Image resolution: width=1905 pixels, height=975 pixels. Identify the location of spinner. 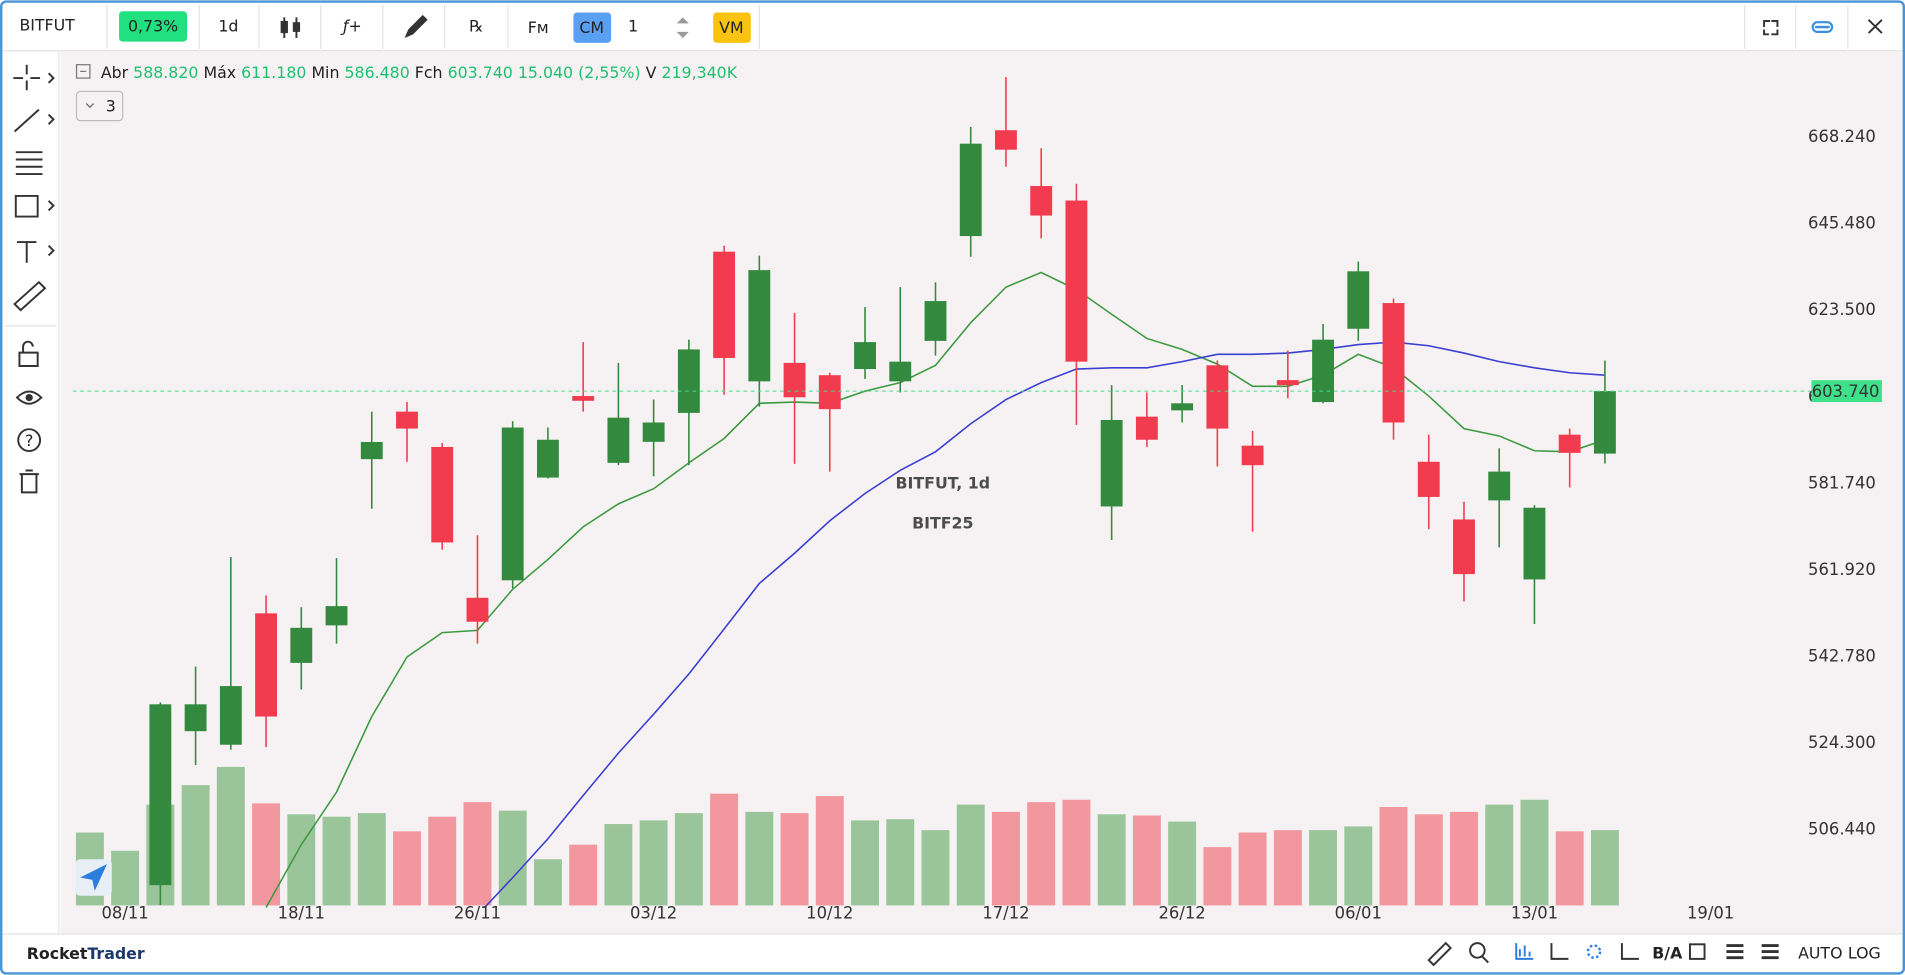
(682, 27).